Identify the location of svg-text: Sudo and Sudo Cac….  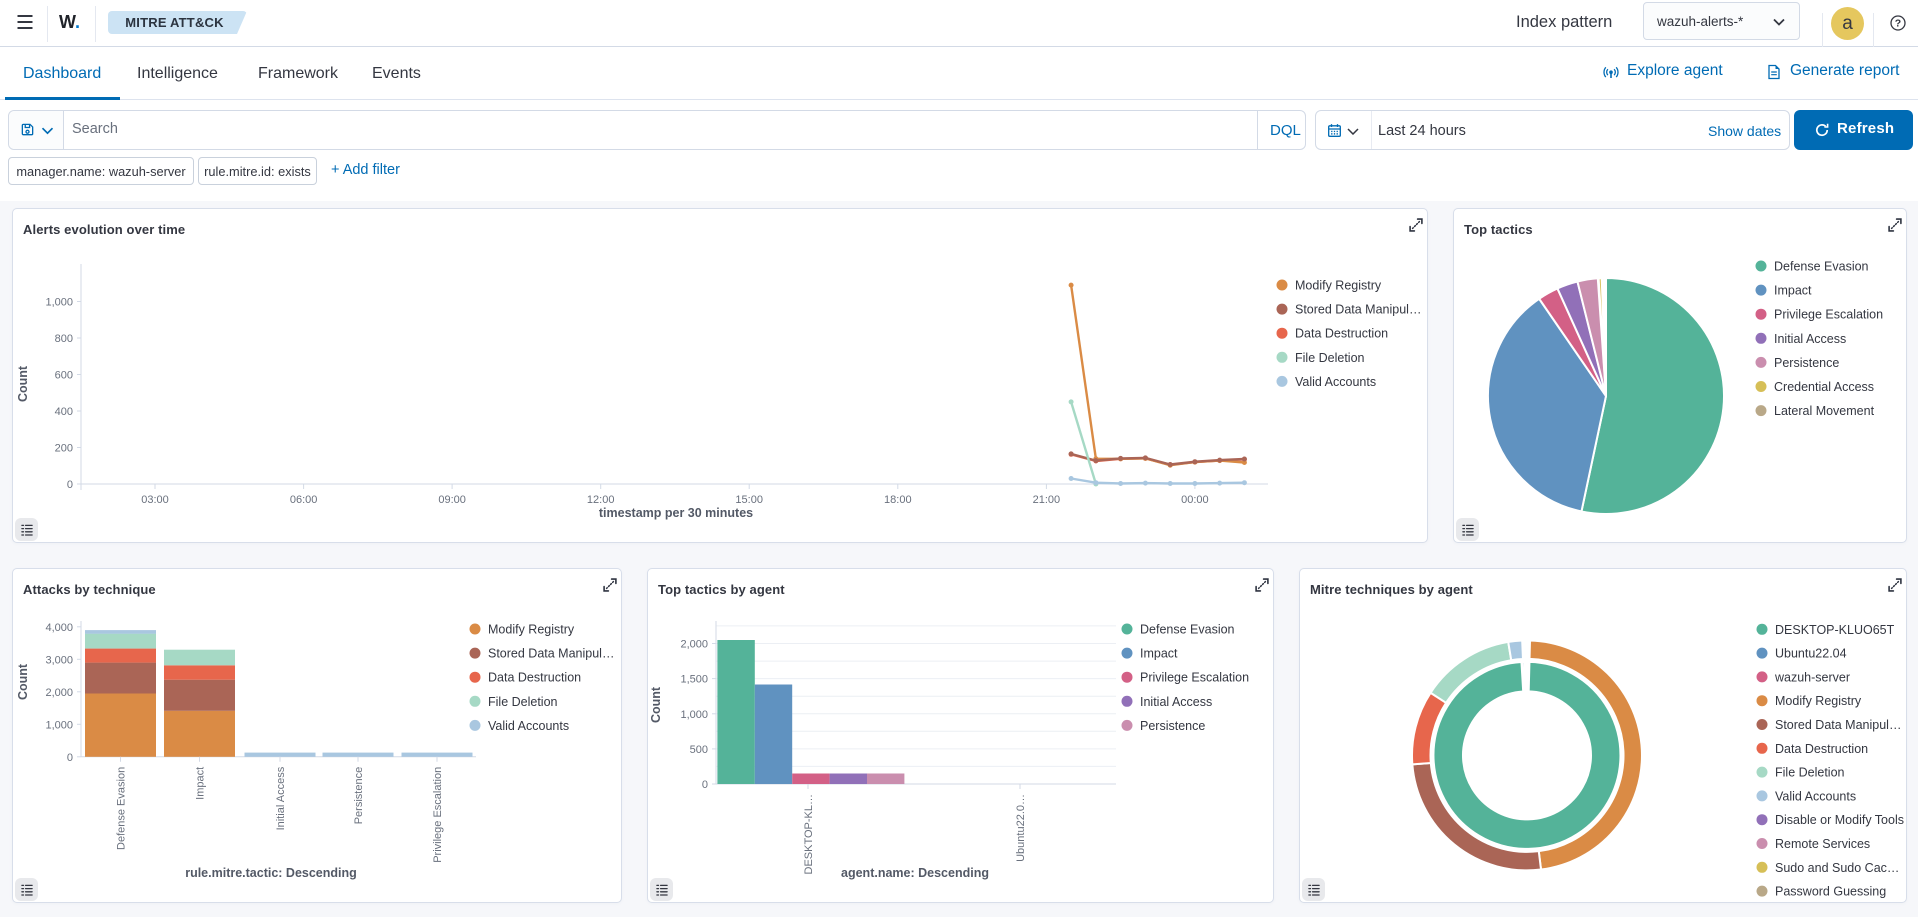
(1837, 868).